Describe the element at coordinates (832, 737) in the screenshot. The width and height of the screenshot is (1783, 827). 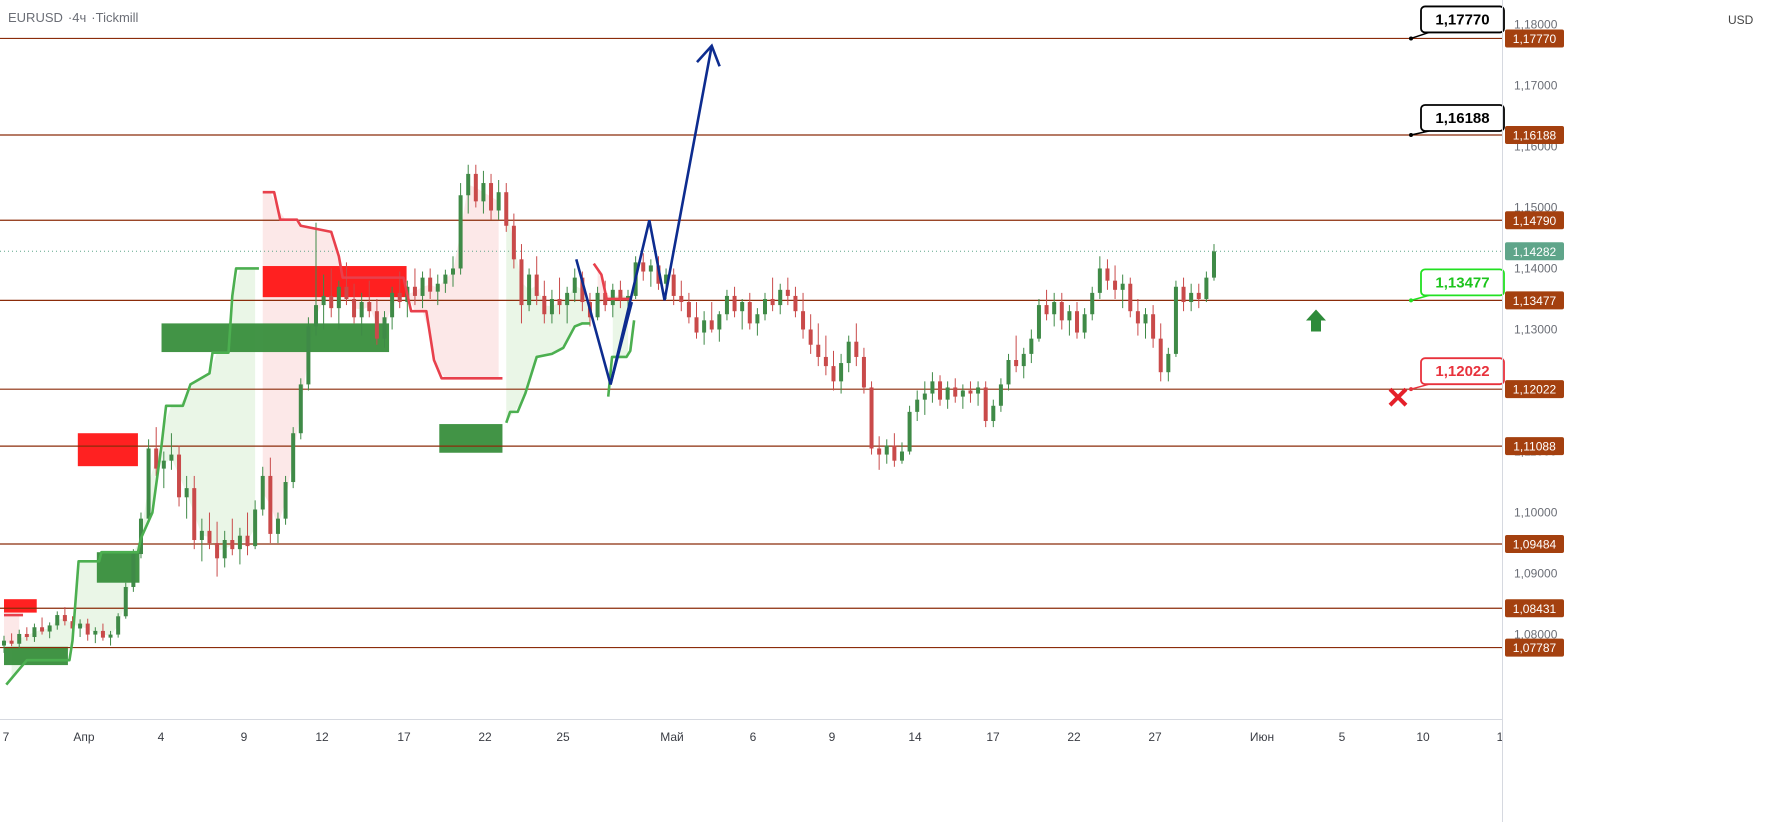
I see `x-tick-label: 9` at that location.